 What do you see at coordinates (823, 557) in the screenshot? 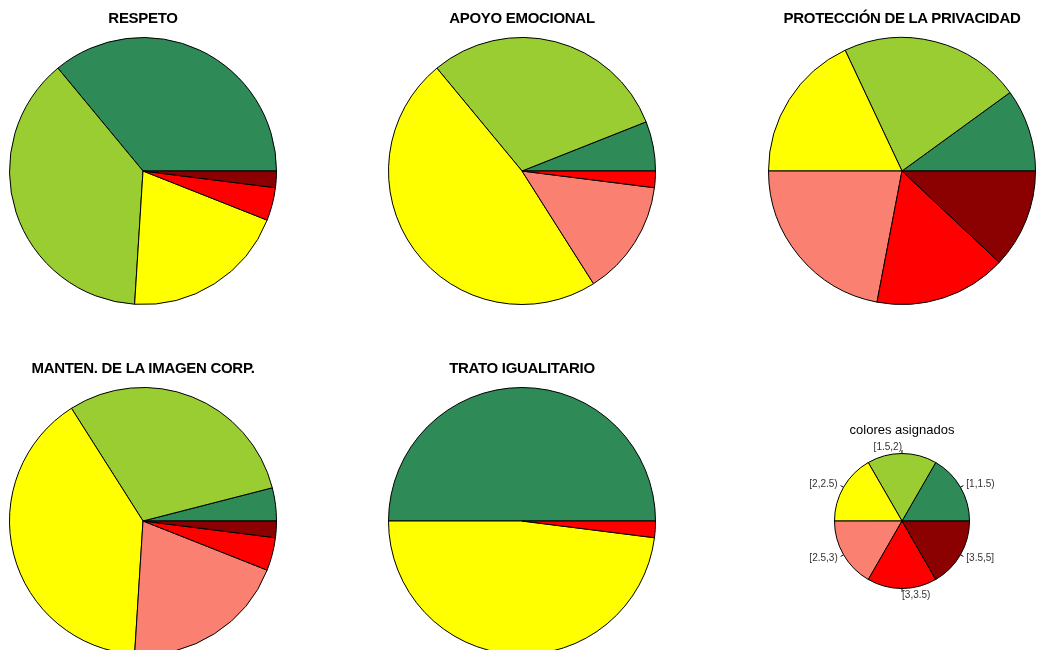
I see `slice-label: [2.5,3)` at bounding box center [823, 557].